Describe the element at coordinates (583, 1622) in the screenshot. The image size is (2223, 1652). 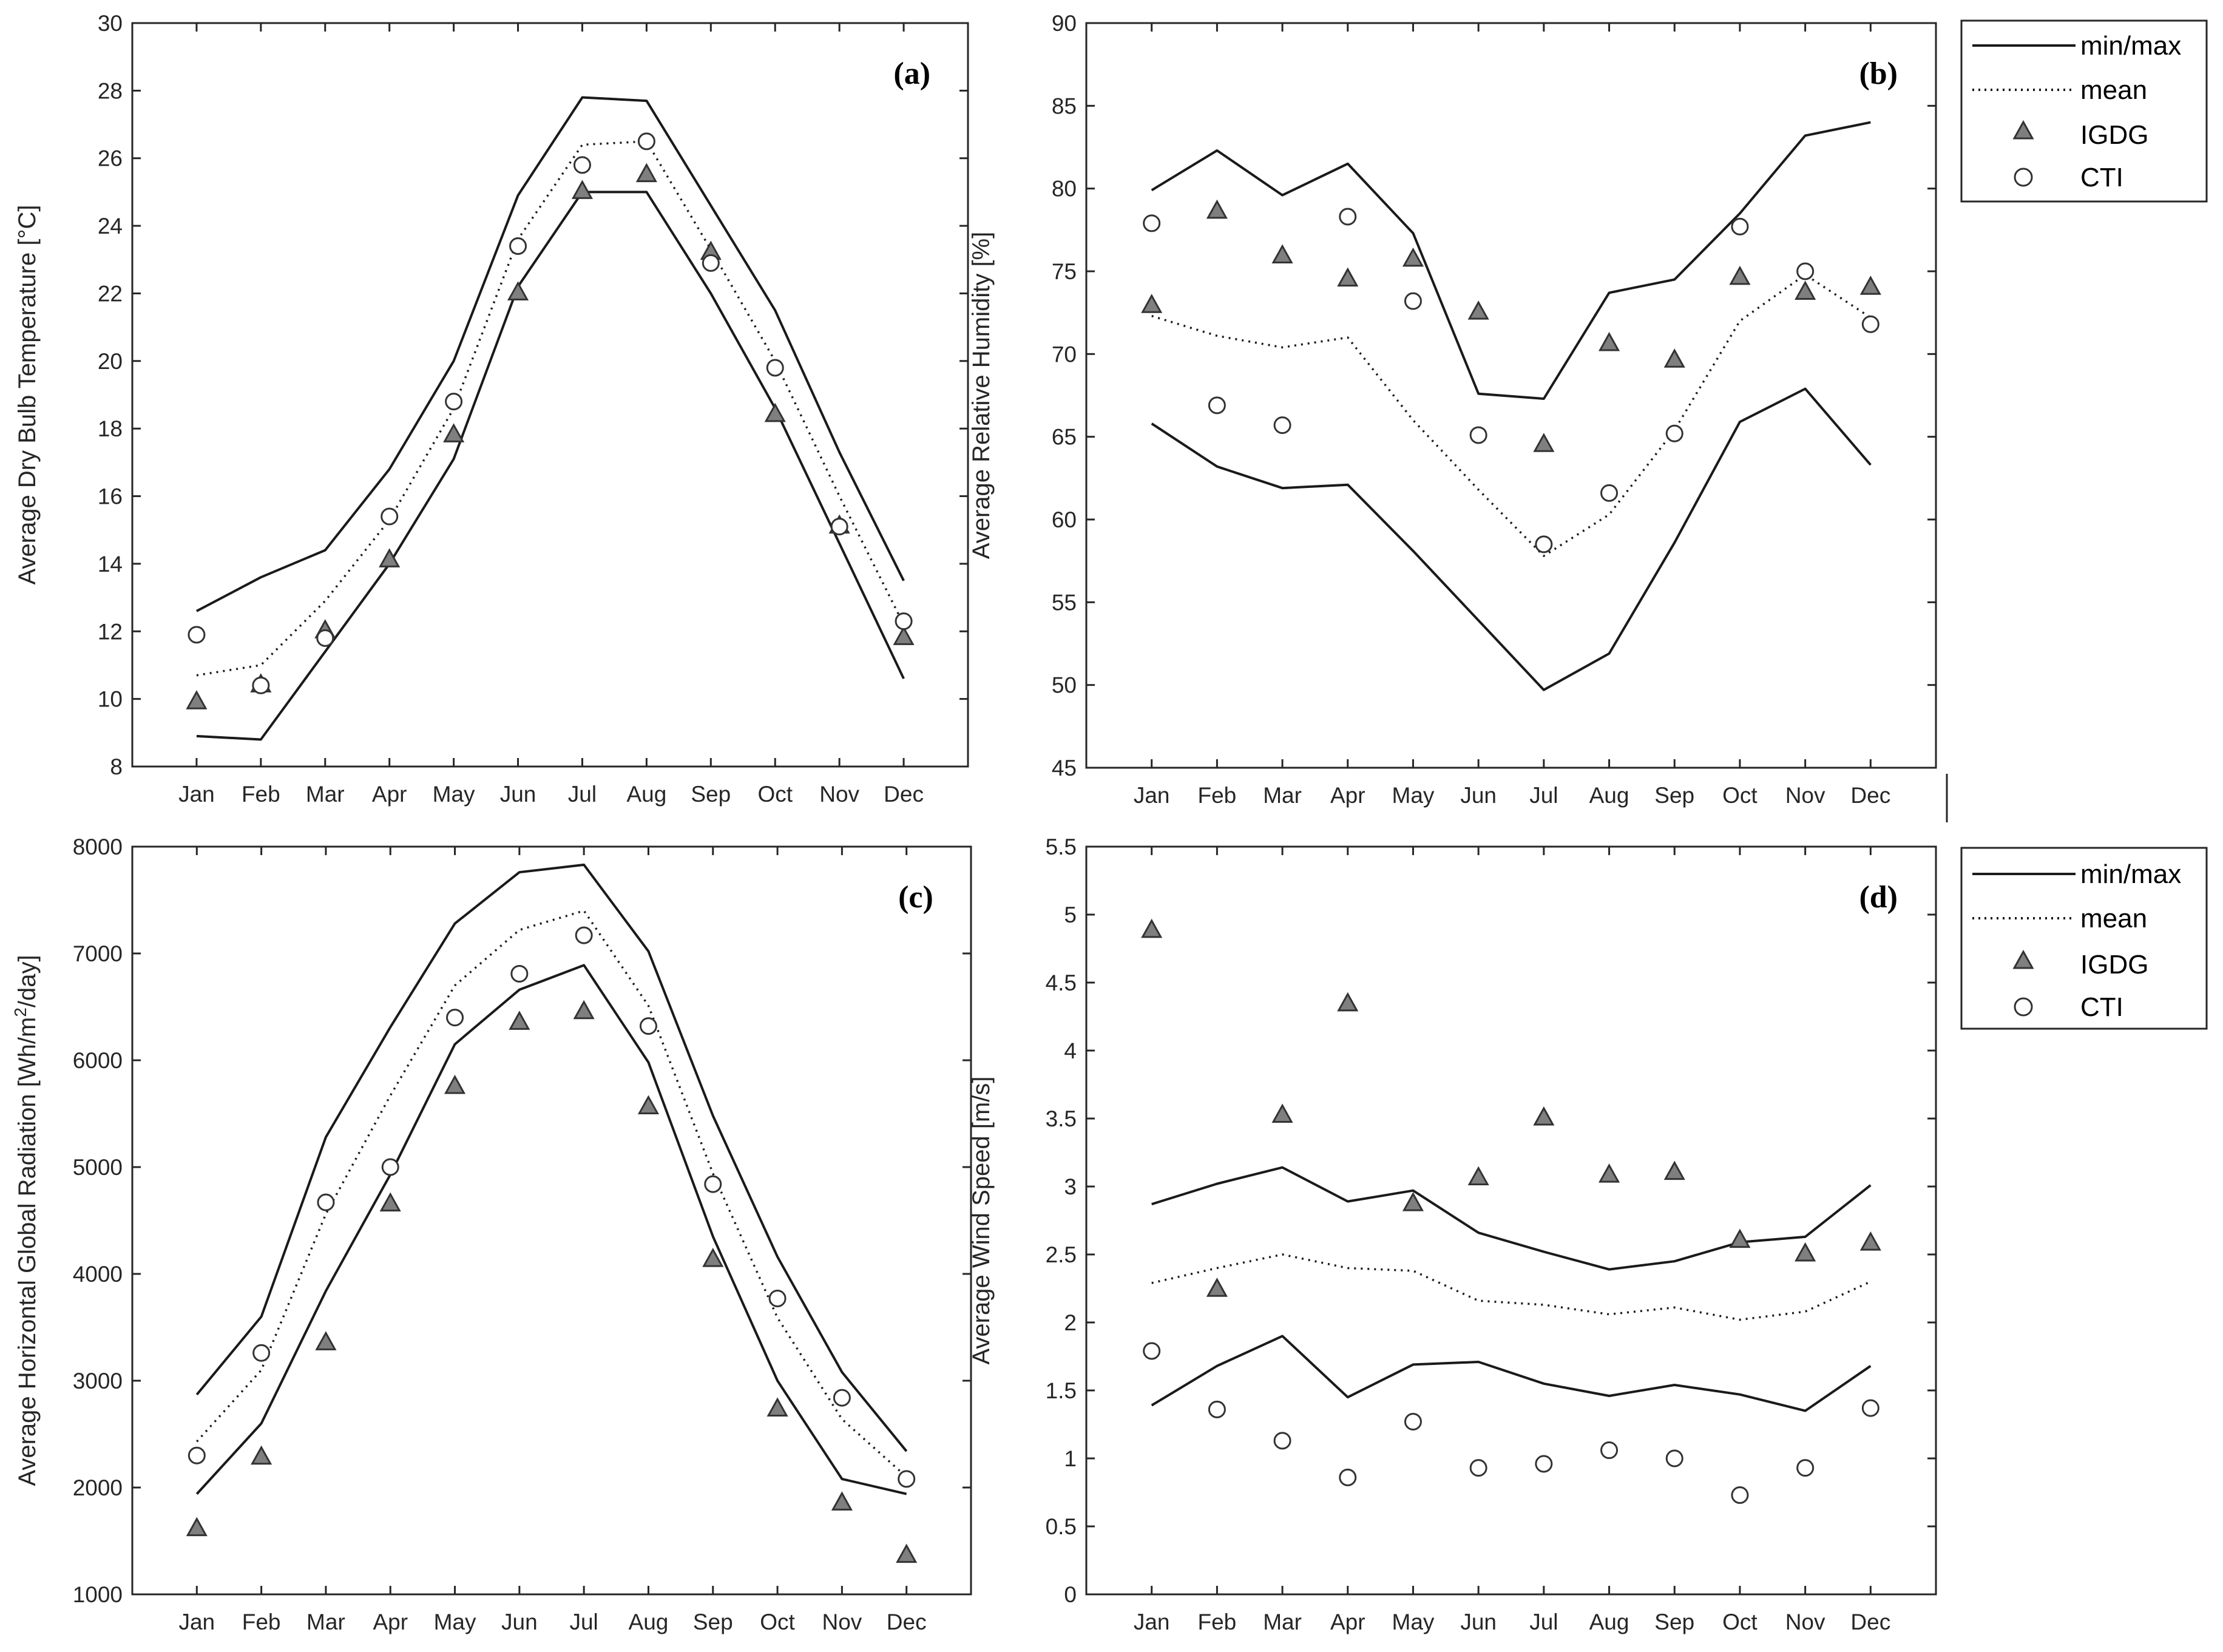
I see `x-tick-label-c: Jul` at that location.